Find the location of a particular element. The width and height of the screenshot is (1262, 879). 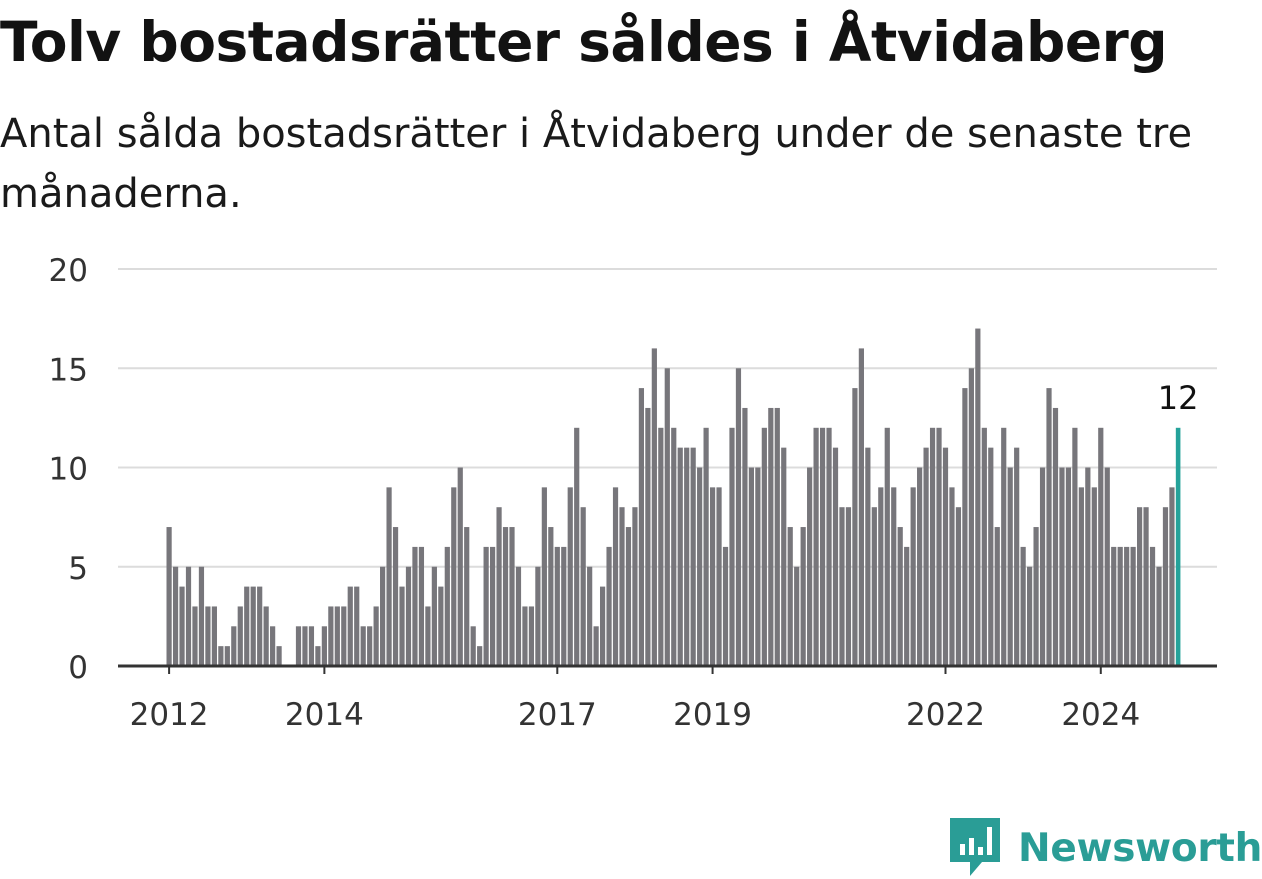

chart-title: Tolv bostadsrätter såldes i Åtvidaberg is located at coordinates (584, 42).